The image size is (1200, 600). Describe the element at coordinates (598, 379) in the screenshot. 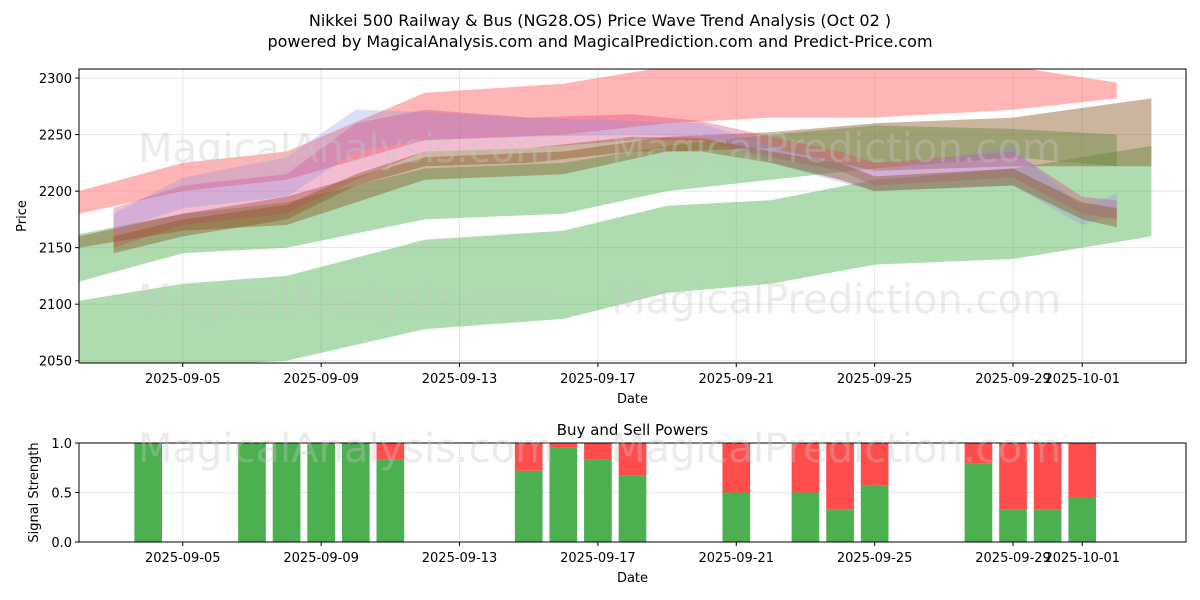

I see `price-x-tick-label-3: 2025-09-17` at that location.